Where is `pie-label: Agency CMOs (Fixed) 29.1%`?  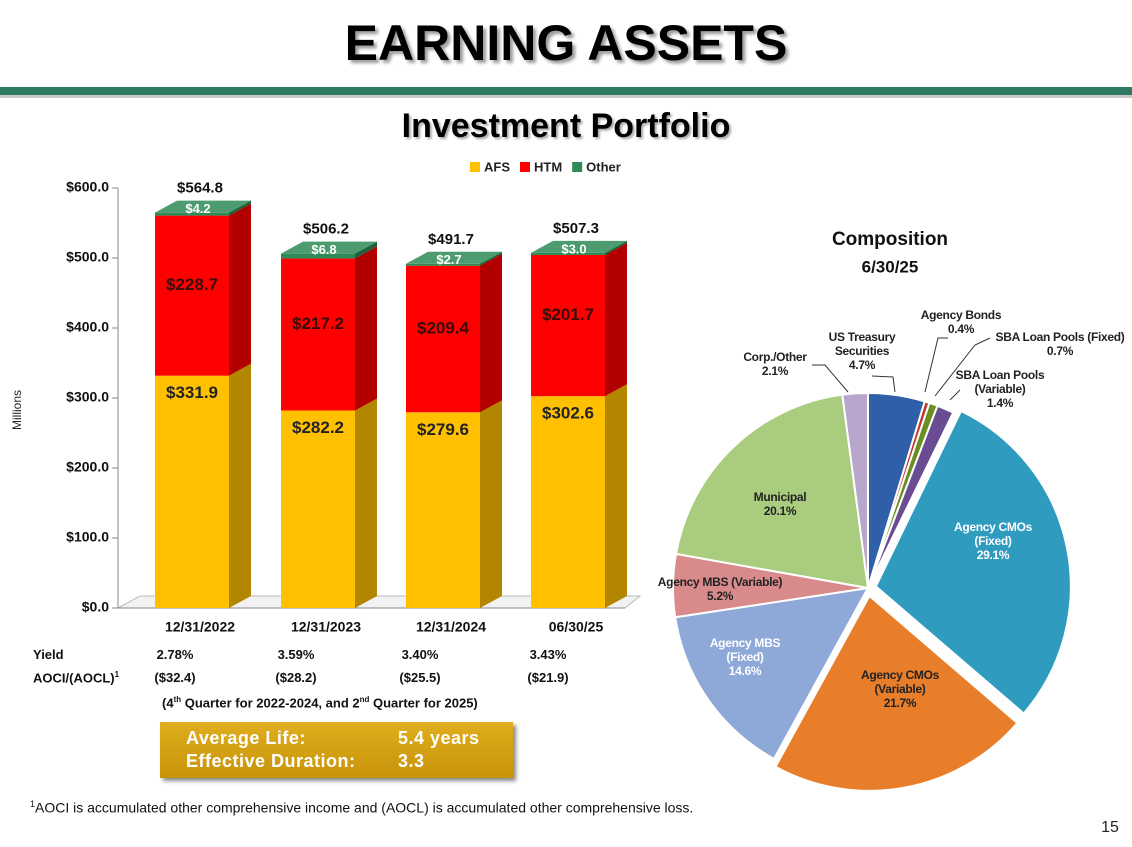 pie-label: Agency CMOs (Fixed) 29.1% is located at coordinates (993, 541).